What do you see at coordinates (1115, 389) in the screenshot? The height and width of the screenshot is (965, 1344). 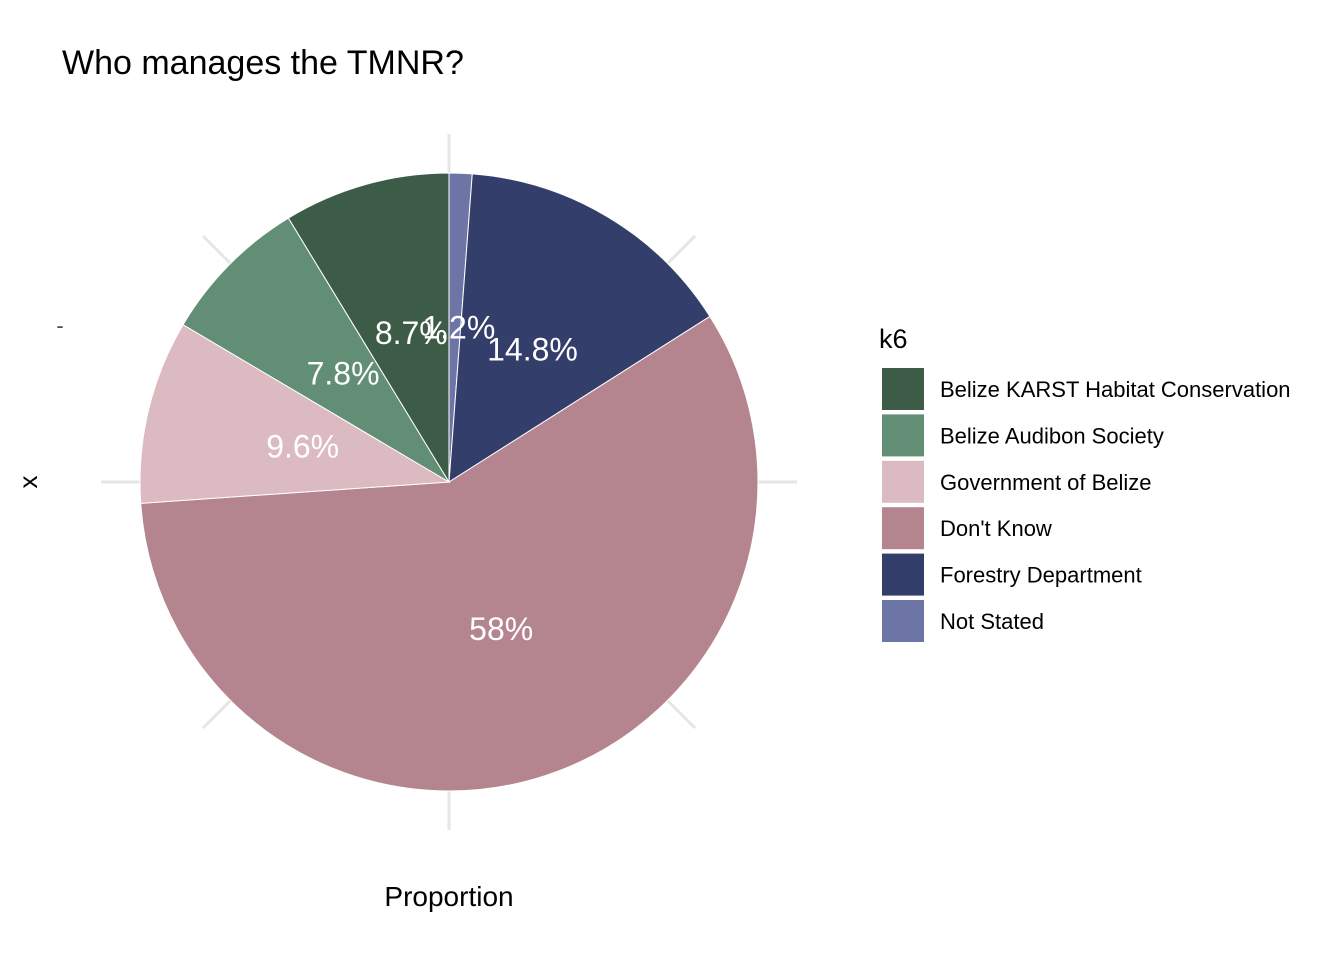 I see `legend-label: Belize KARST Habitat Conservation` at bounding box center [1115, 389].